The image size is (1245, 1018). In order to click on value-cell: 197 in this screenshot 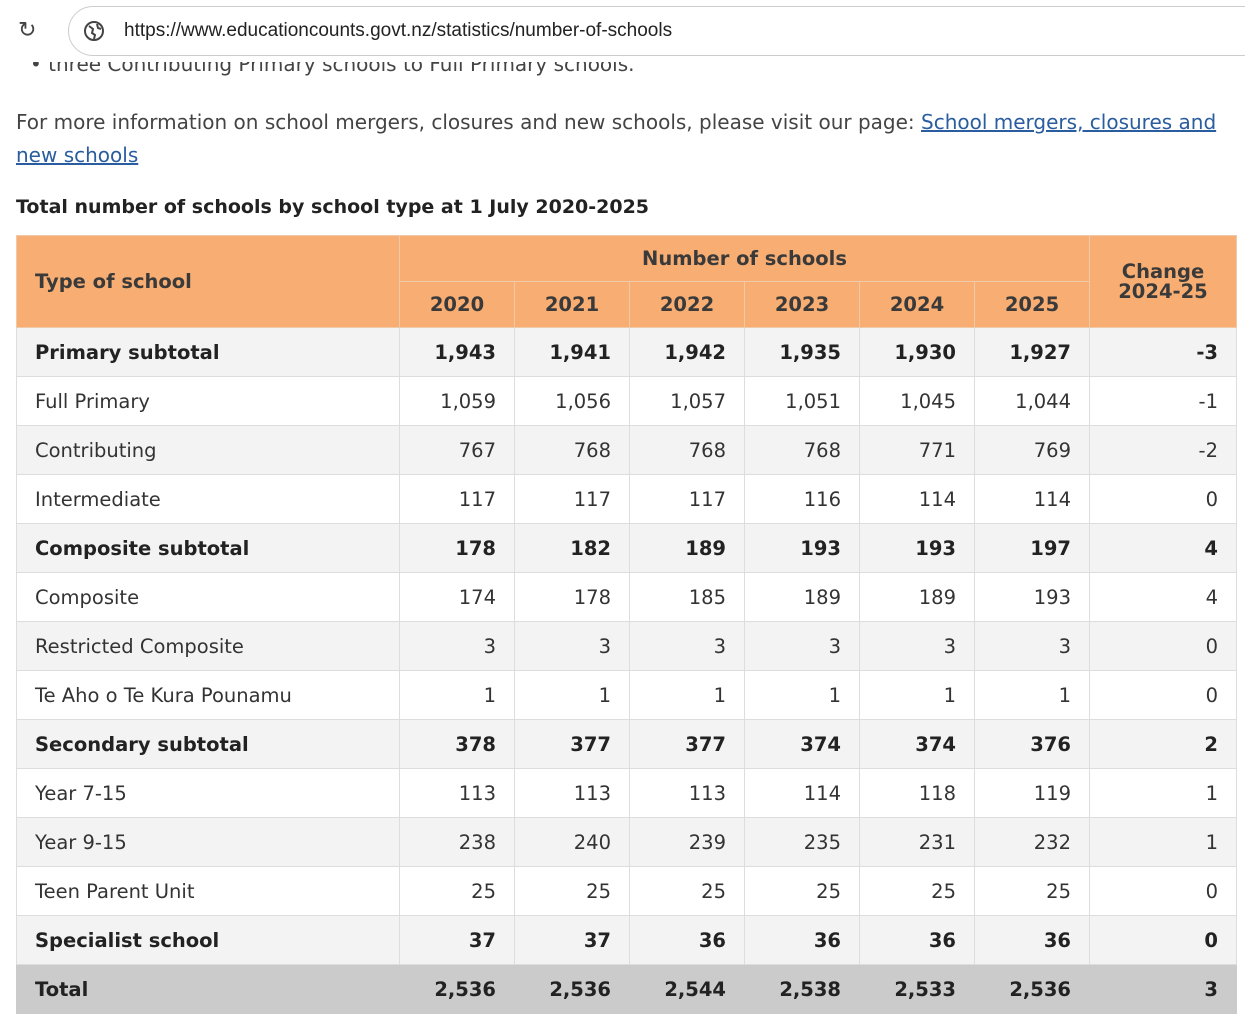, I will do `click(1032, 548)`.